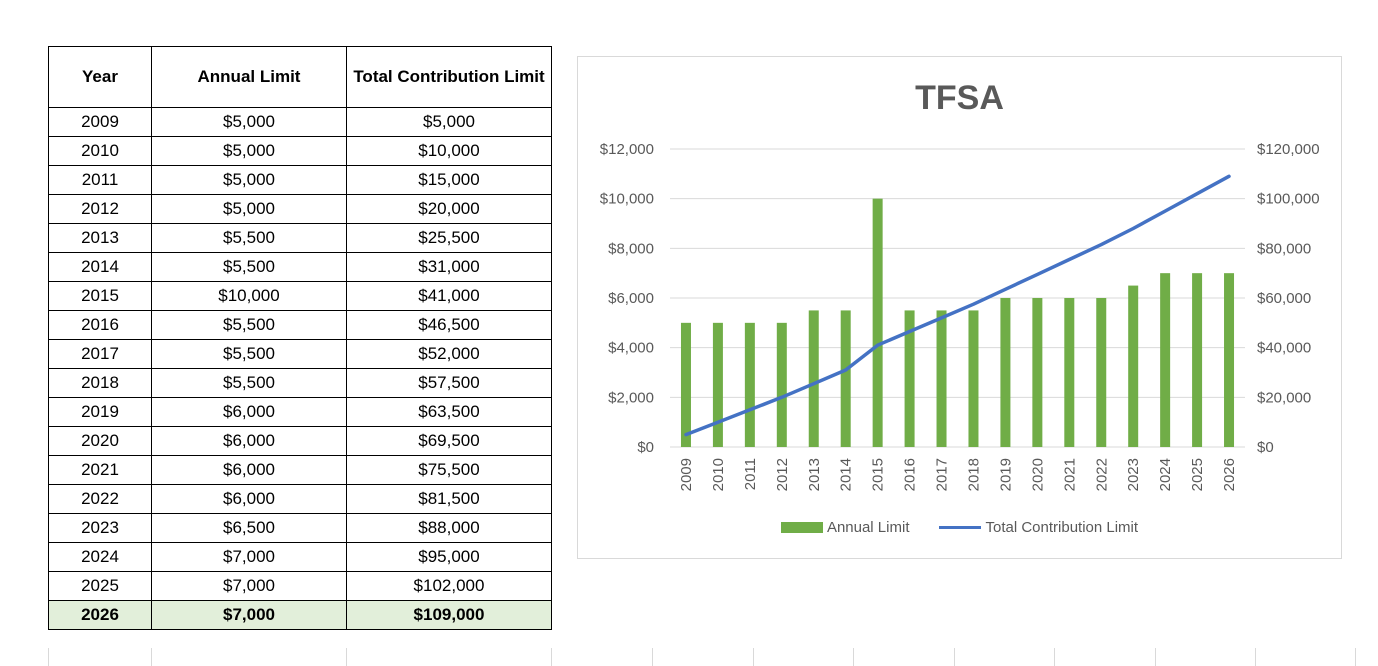  I want to click on cell-total-contribution-limit: $5,000, so click(449, 122).